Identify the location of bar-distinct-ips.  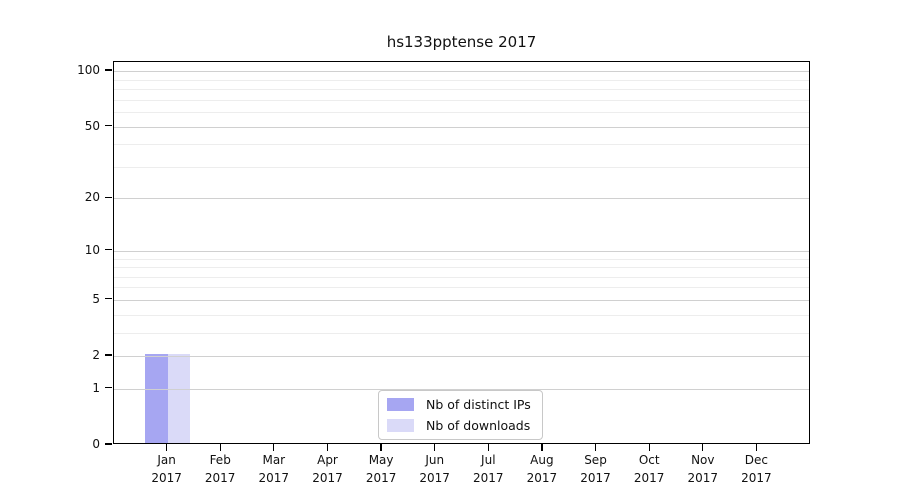
(156, 398).